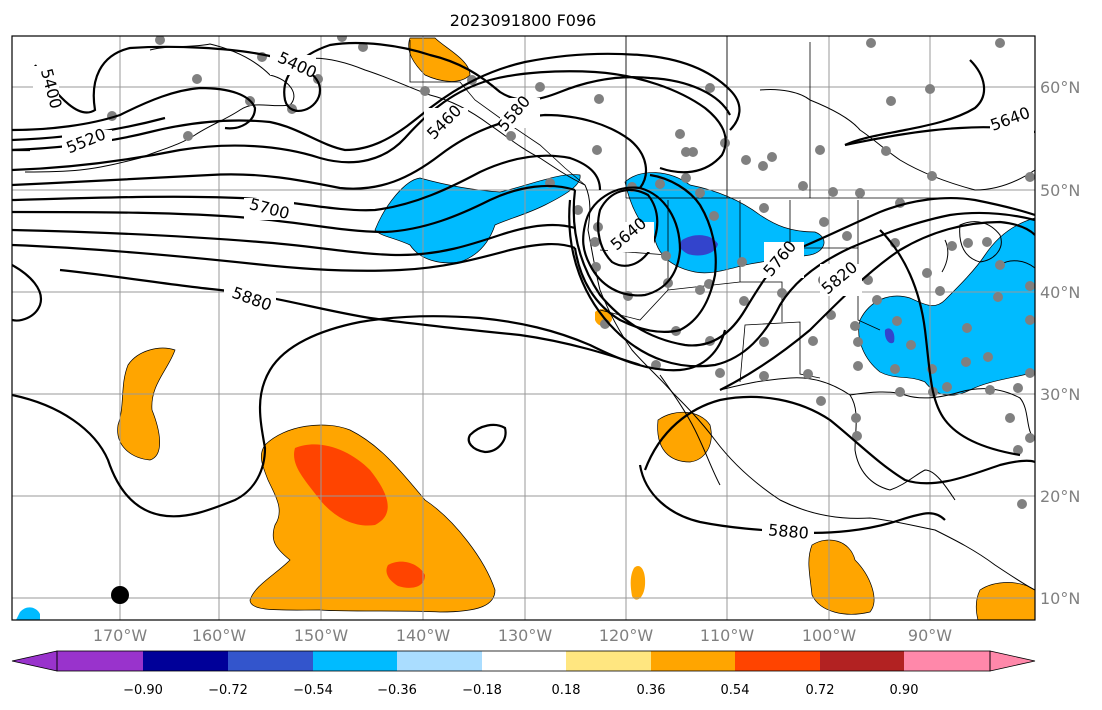  Describe the element at coordinates (1060, 598) in the screenshot. I see `lat-tick-label: 10°N` at that location.